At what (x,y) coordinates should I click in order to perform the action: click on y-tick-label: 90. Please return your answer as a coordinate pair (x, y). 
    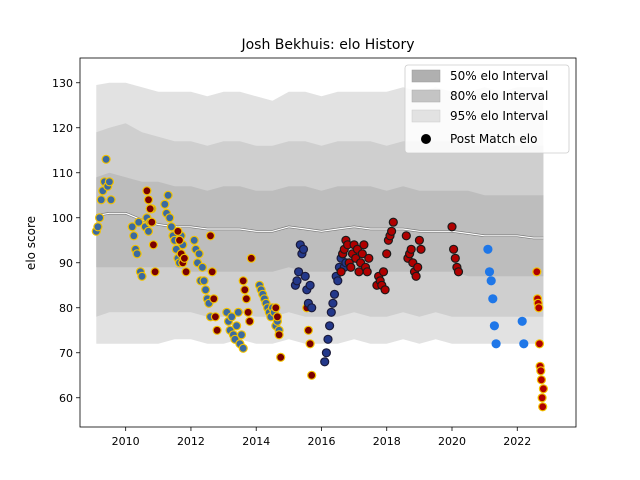
    Looking at the image, I should click on (66, 263).